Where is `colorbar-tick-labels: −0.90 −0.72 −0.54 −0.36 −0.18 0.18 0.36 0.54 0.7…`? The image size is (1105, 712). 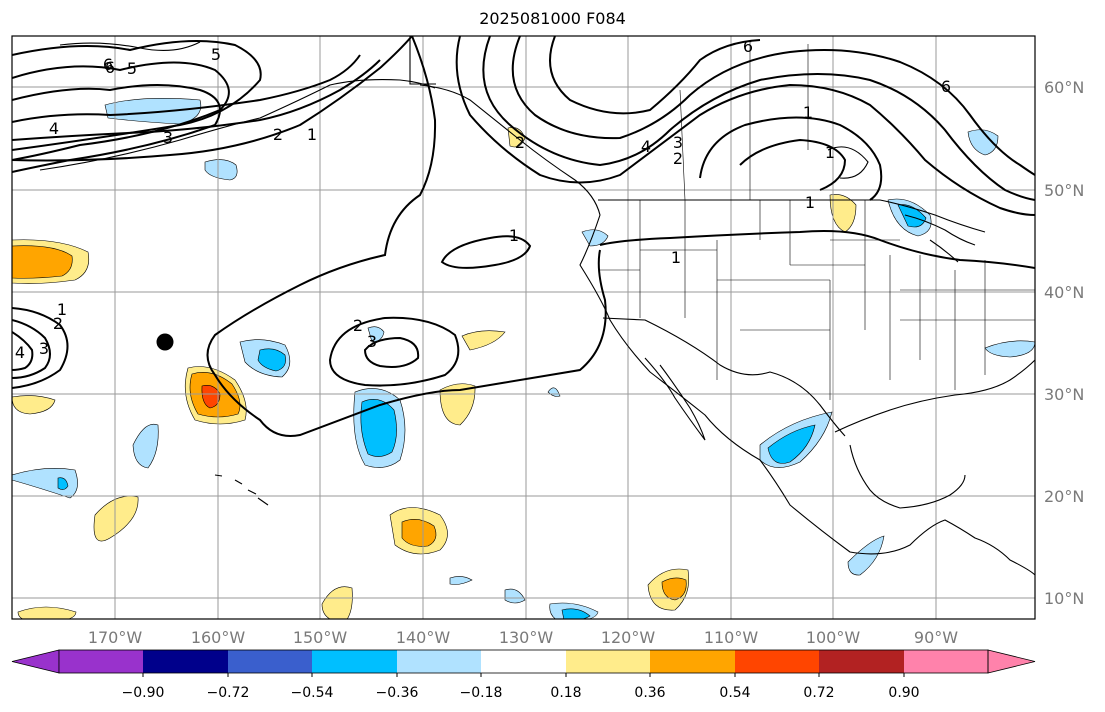
colorbar-tick-labels: −0.90 −0.72 −0.54 −0.36 −0.18 0.18 0.36 0.54 0.7… is located at coordinates (521, 687).